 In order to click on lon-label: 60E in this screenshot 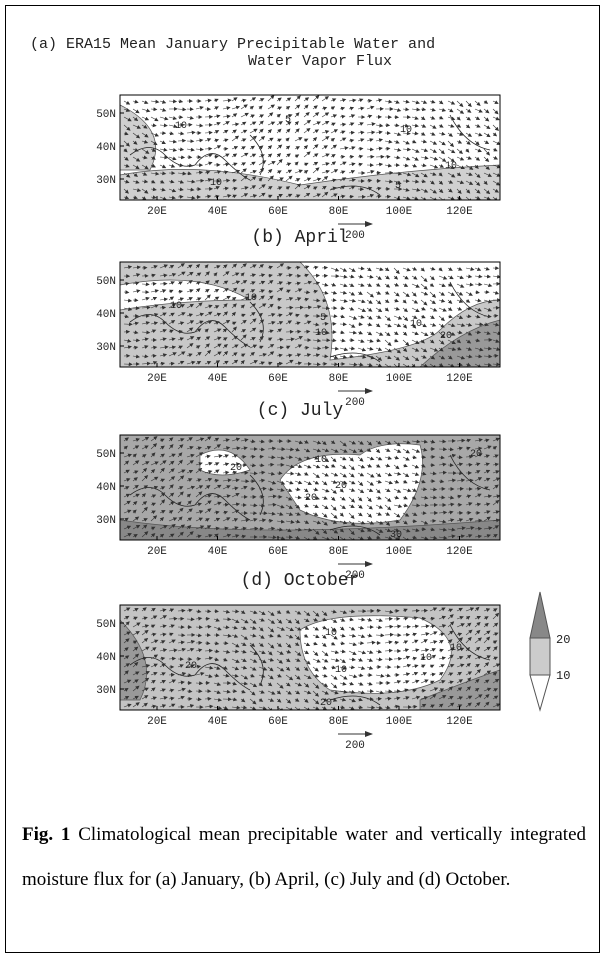, I will do `click(278, 552)`.